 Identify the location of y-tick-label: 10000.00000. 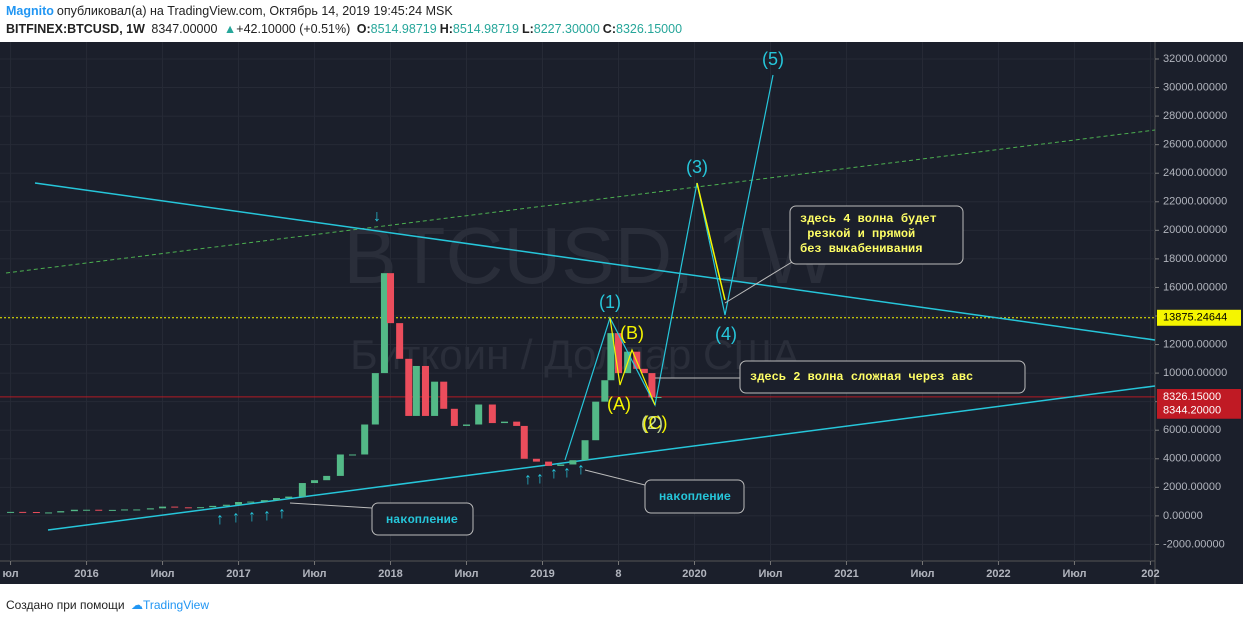
(1195, 373).